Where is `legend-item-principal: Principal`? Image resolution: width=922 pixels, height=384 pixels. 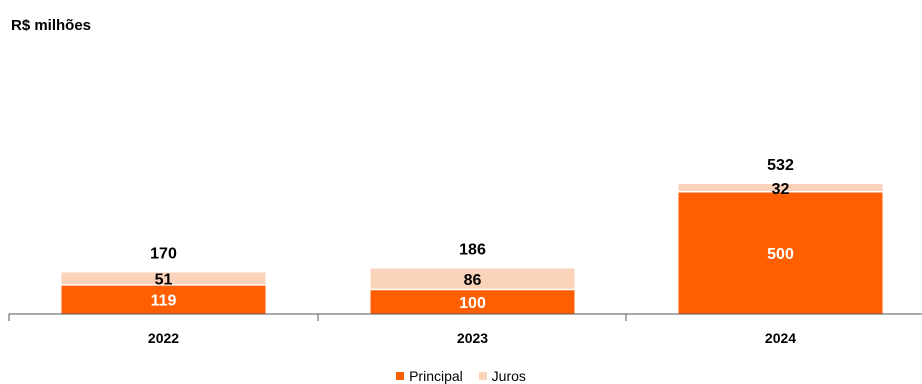
legend-item-principal: Principal is located at coordinates (429, 376).